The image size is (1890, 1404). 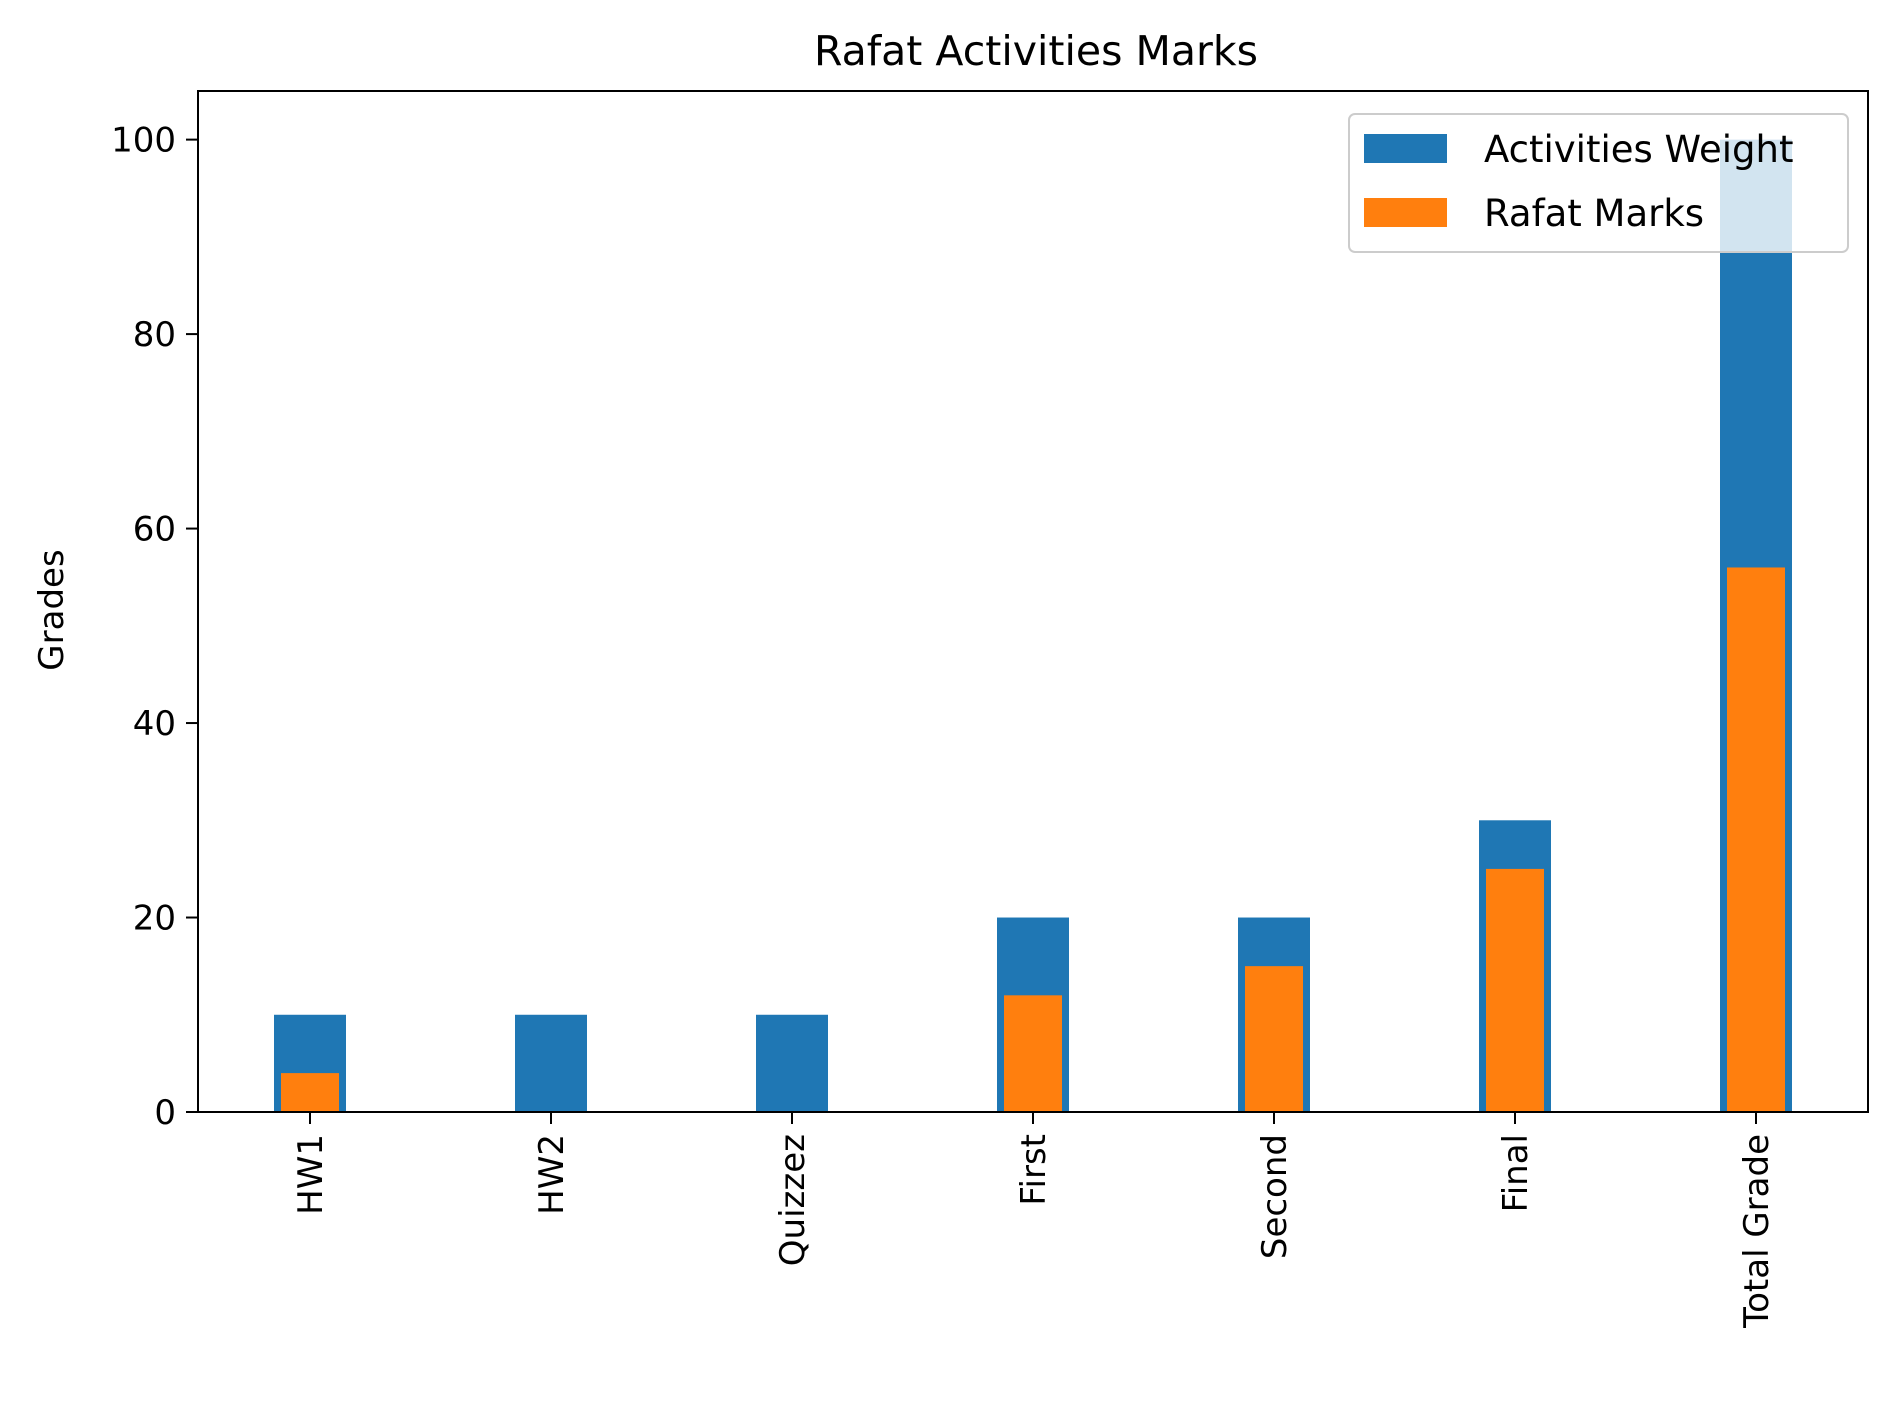 What do you see at coordinates (1757, 1231) in the screenshot?
I see `x-tick-label-total-grade: Total Grade` at bounding box center [1757, 1231].